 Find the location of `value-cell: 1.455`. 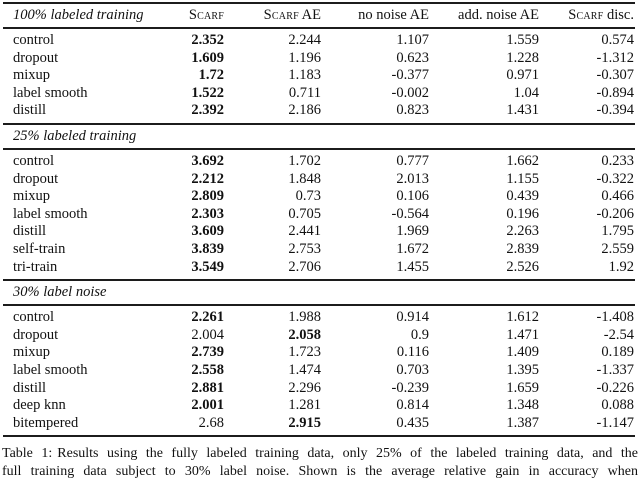

value-cell: 1.455 is located at coordinates (412, 266).